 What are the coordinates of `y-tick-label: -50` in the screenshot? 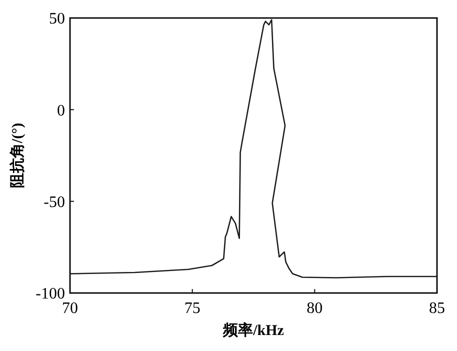 It's located at (54, 202).